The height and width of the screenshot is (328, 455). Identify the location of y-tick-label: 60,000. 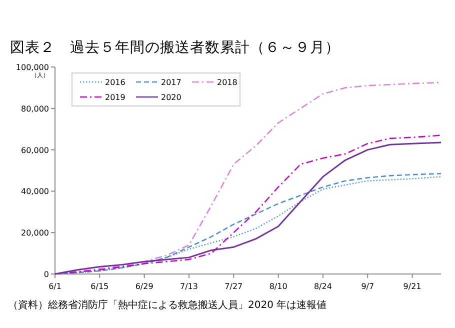
(35, 150).